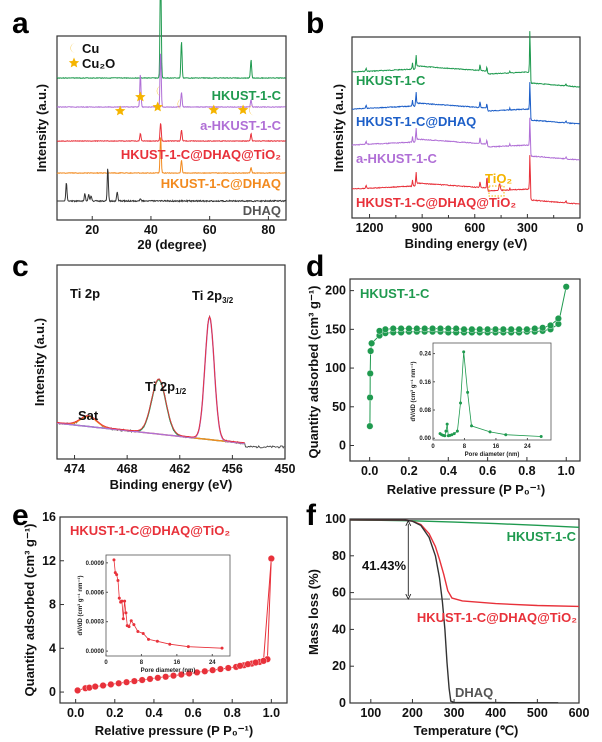  What do you see at coordinates (464, 523) in the screenshot?
I see `hkust-1-c-tga-line` at bounding box center [464, 523].